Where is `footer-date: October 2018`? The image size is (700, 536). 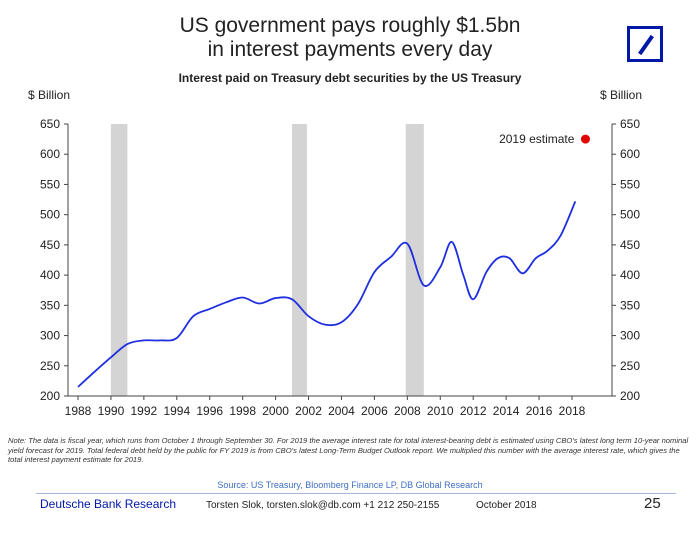 footer-date: October 2018 is located at coordinates (506, 505).